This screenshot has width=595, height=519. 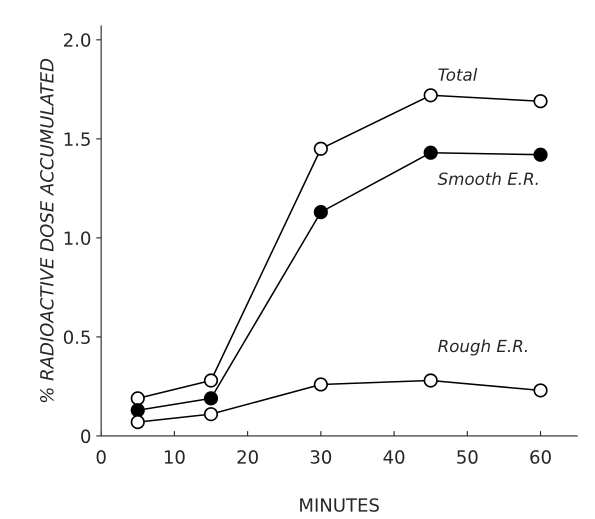 What do you see at coordinates (339, 505) in the screenshot?
I see `x-axis-title: MINUTES` at bounding box center [339, 505].